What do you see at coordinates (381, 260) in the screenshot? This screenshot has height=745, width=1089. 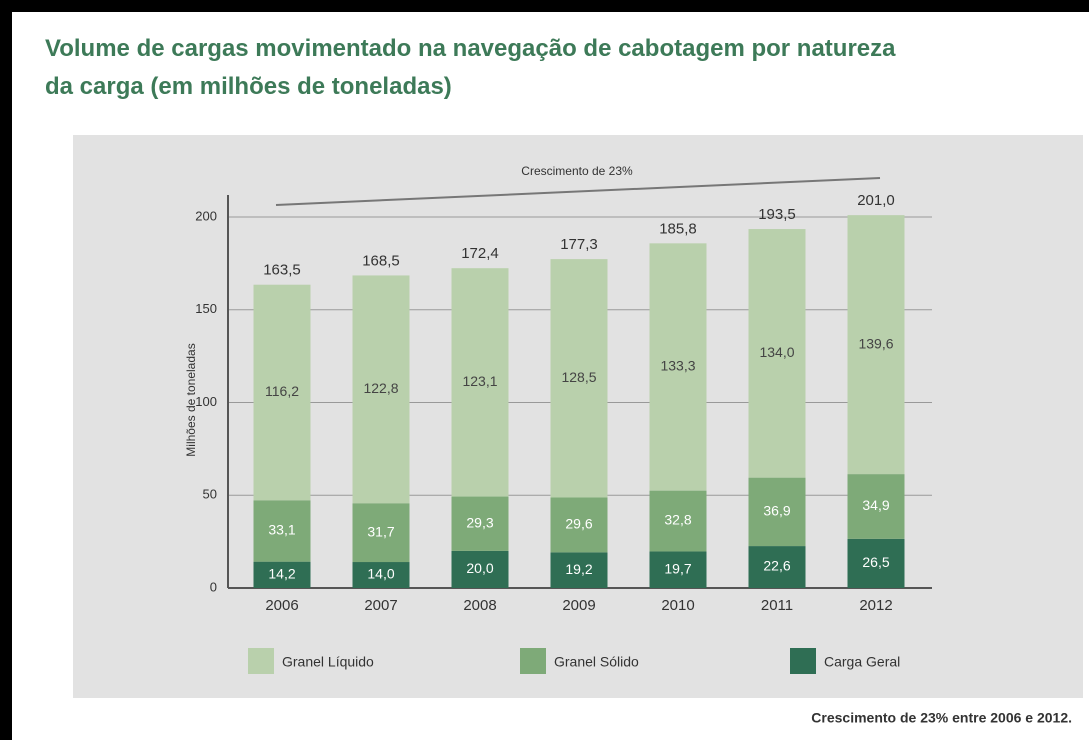 I see `total-label: 168,5` at bounding box center [381, 260].